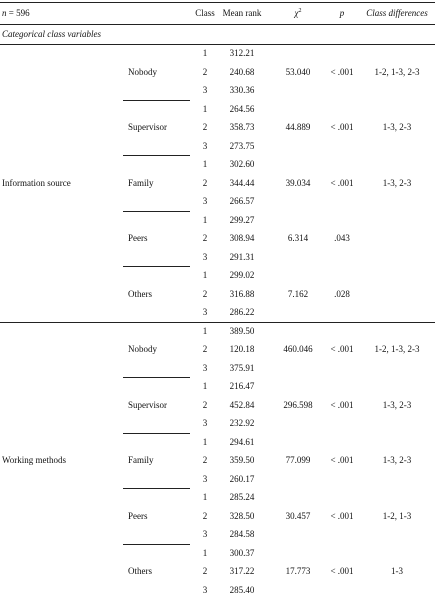 The image size is (435, 599). What do you see at coordinates (242, 238) in the screenshot?
I see `mean-rank-cell: 308.94` at bounding box center [242, 238].